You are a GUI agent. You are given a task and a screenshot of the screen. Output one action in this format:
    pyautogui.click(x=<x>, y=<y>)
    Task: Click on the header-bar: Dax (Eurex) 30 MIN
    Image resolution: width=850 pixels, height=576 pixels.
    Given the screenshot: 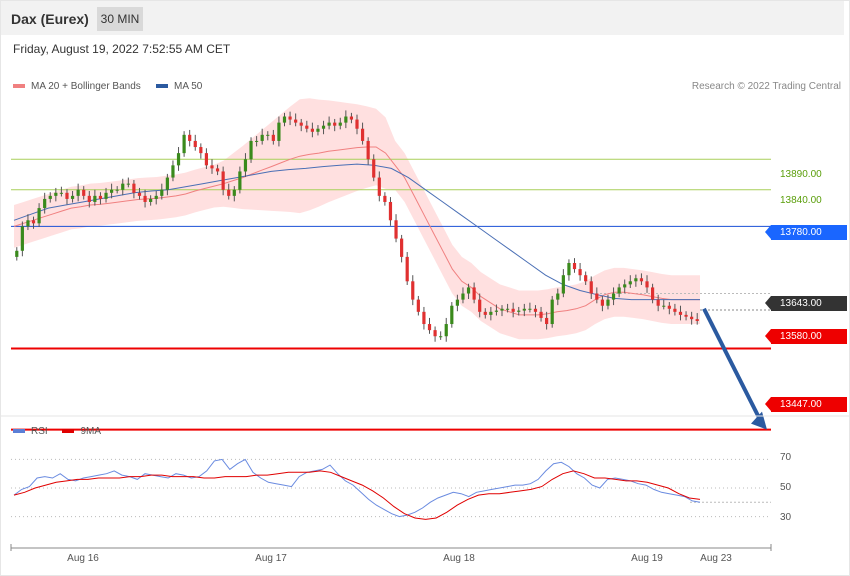 What is the action you would take?
    pyautogui.click(x=422, y=18)
    